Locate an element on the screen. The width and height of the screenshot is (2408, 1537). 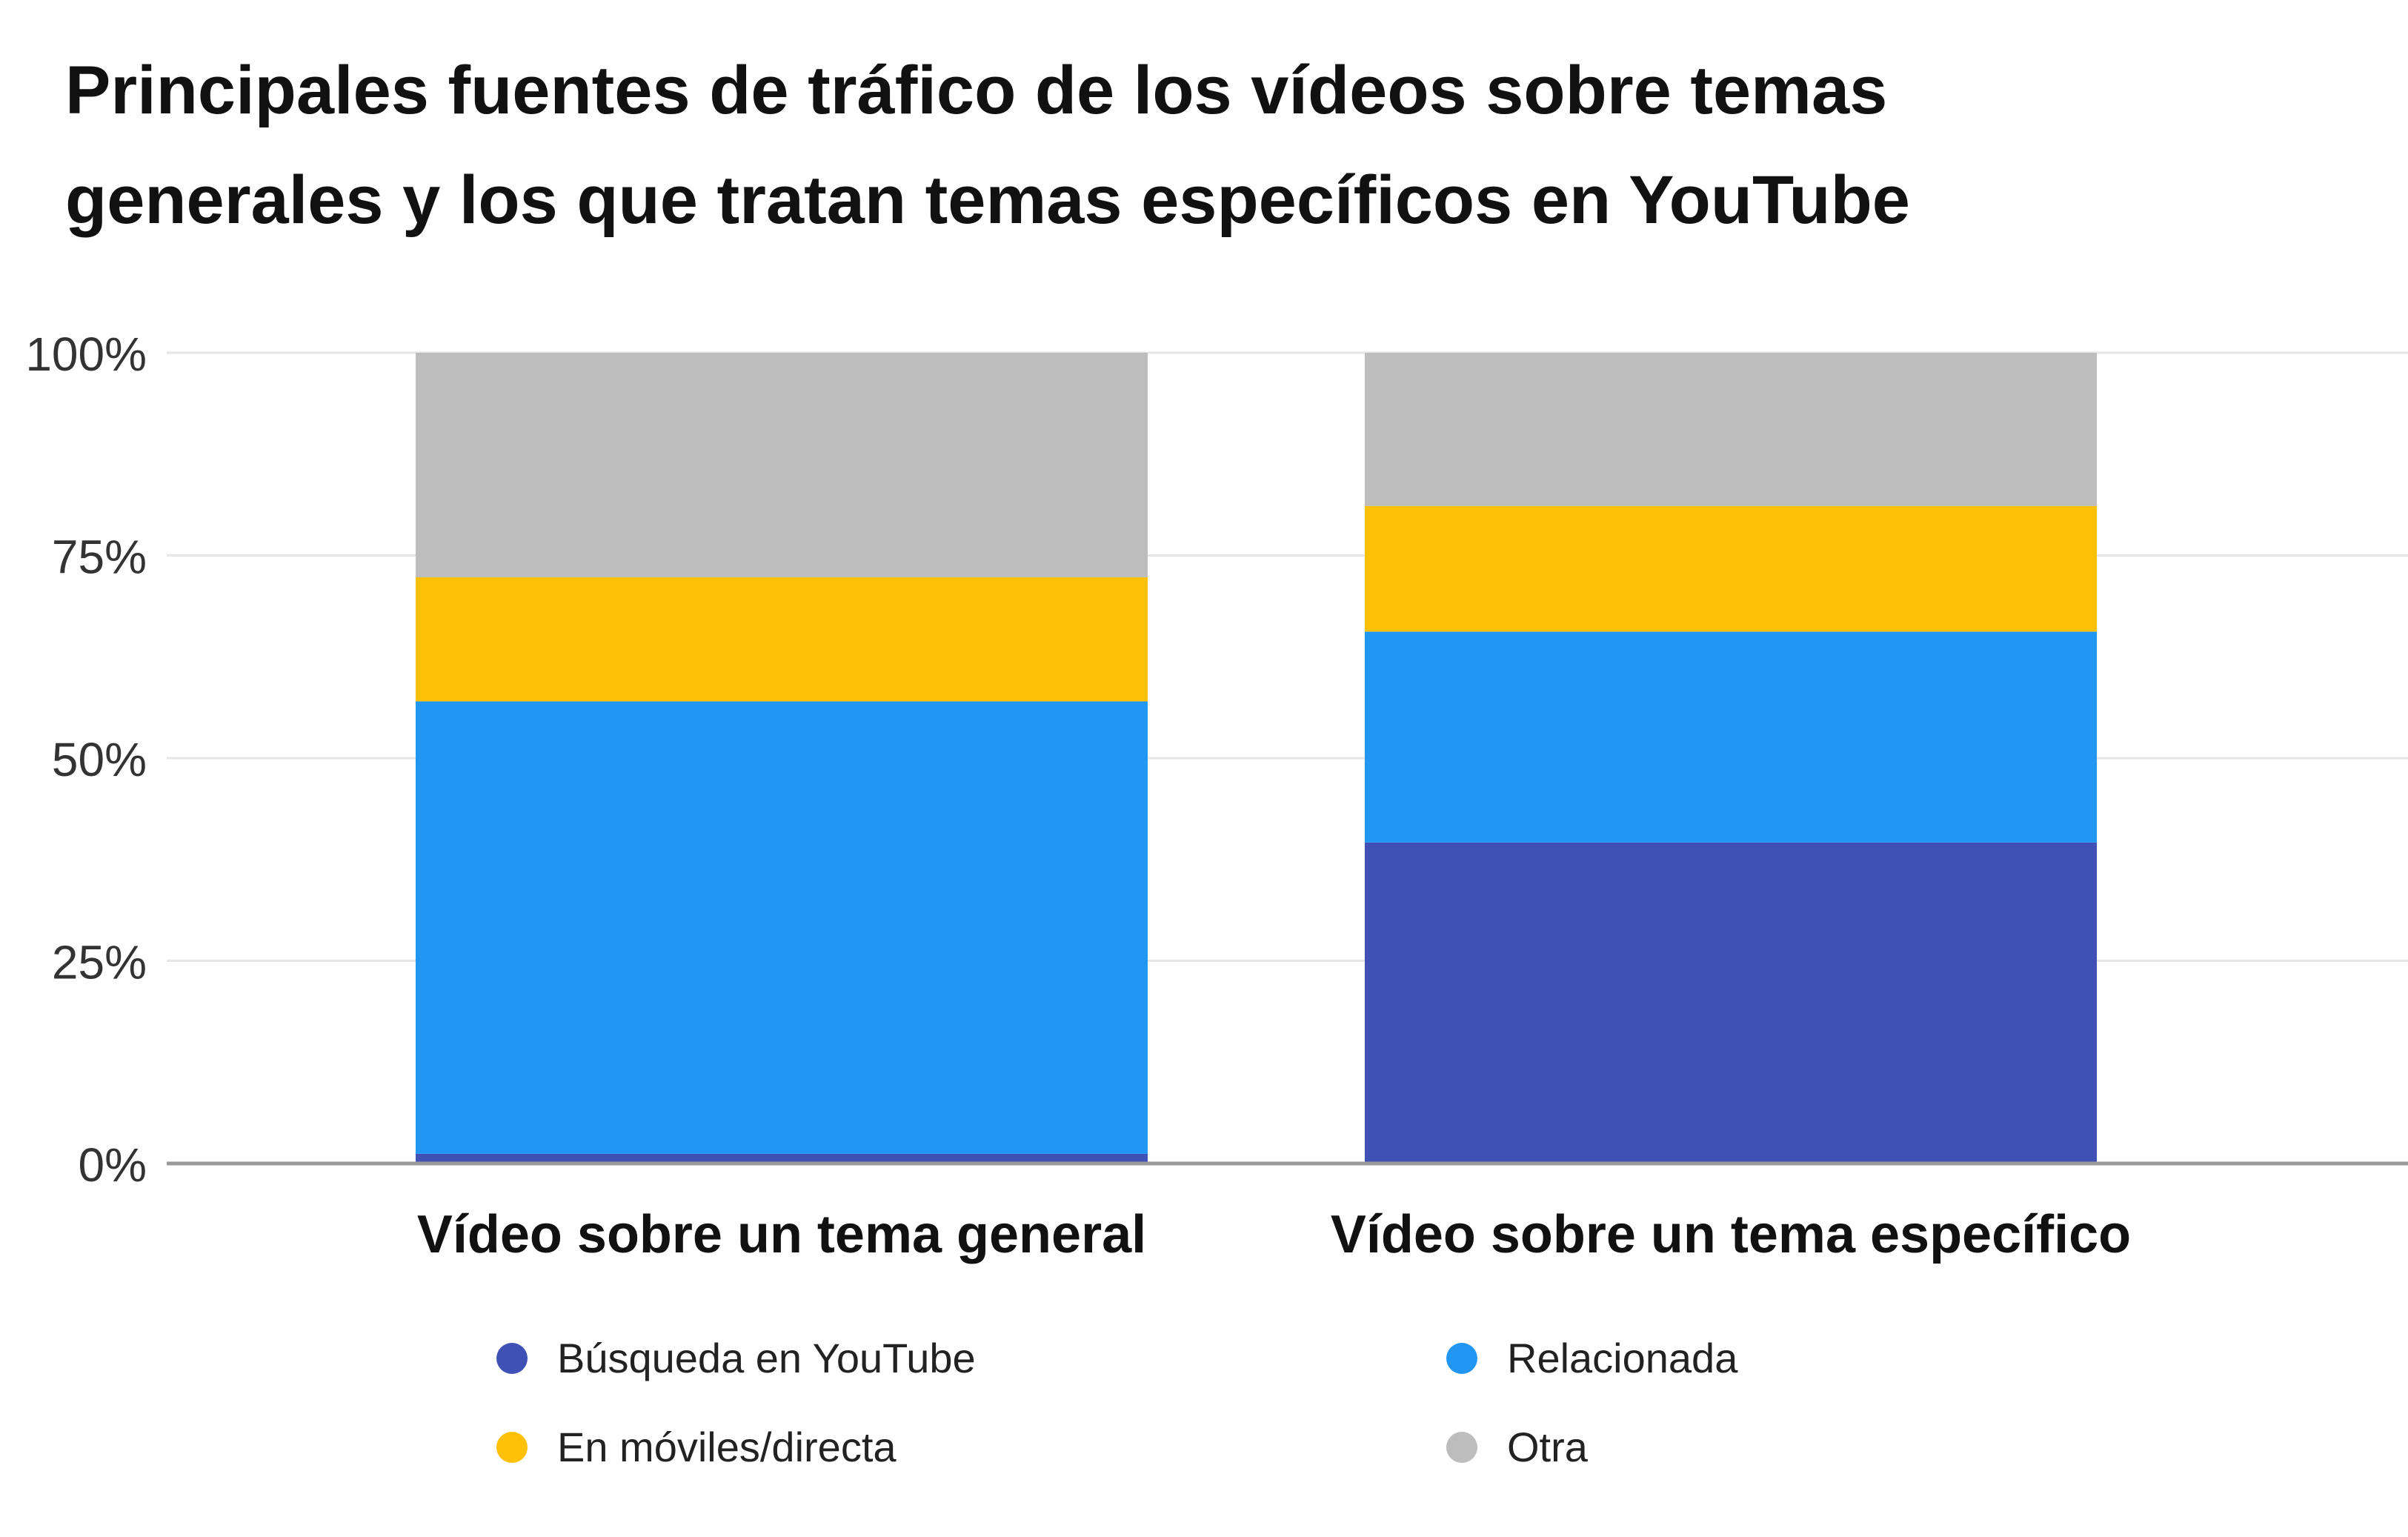
legend-label: Búsqueda en YouTube is located at coordinates (766, 1358).